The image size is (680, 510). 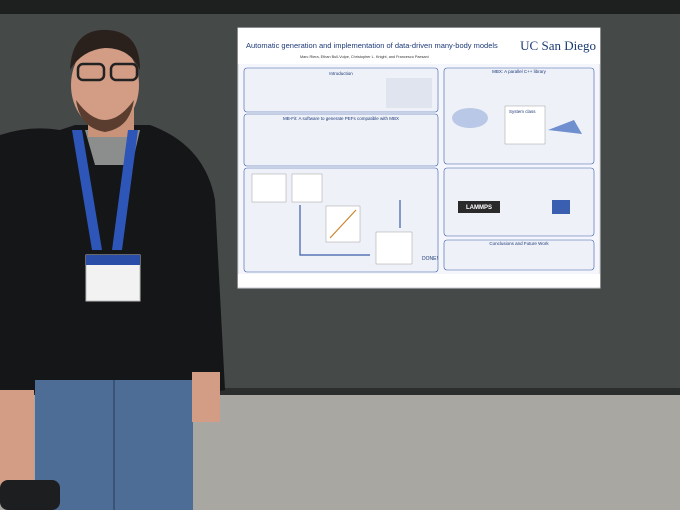 What do you see at coordinates (419, 280) in the screenshot?
I see `poster-footer` at bounding box center [419, 280].